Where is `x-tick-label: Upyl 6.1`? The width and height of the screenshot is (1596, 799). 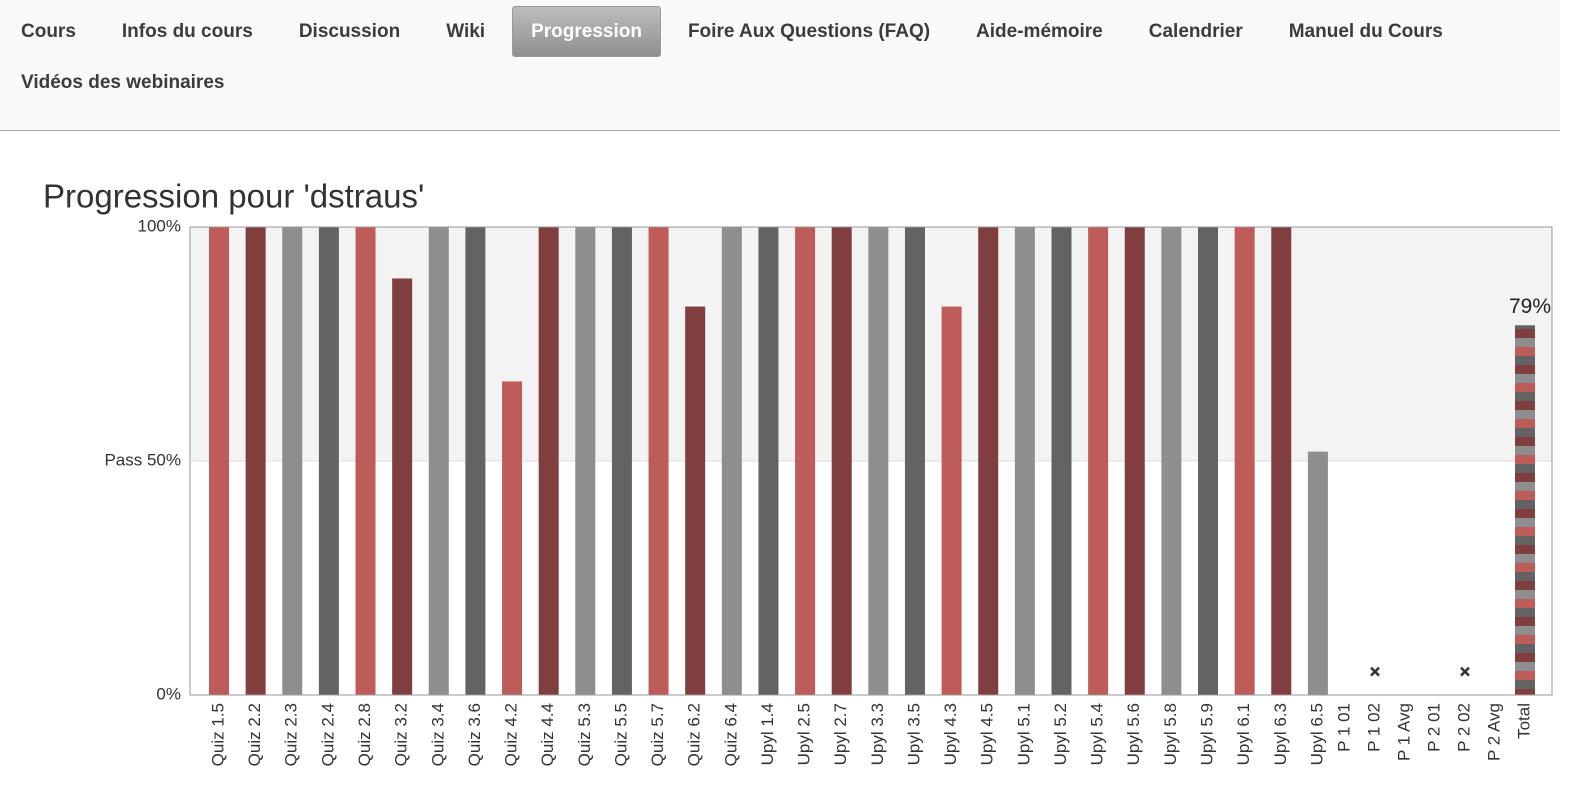
x-tick-label: Upyl 6.1 is located at coordinates (1243, 734).